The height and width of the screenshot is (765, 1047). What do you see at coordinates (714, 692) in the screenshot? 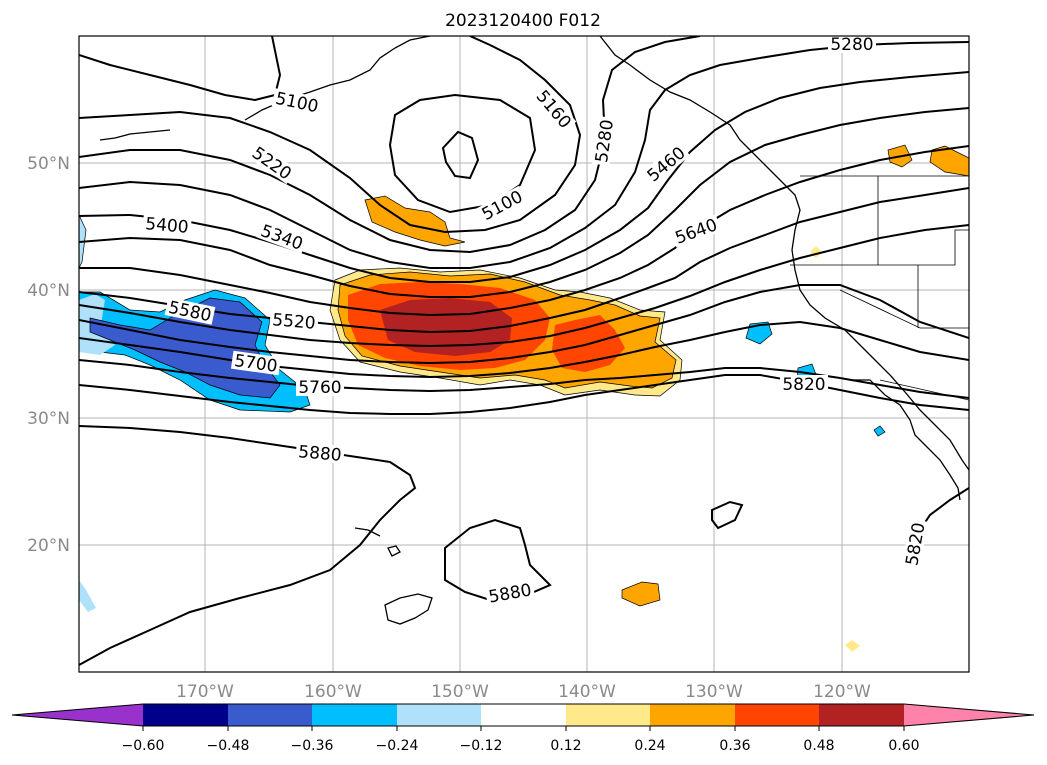
I see `lon-label: 130°W` at bounding box center [714, 692].